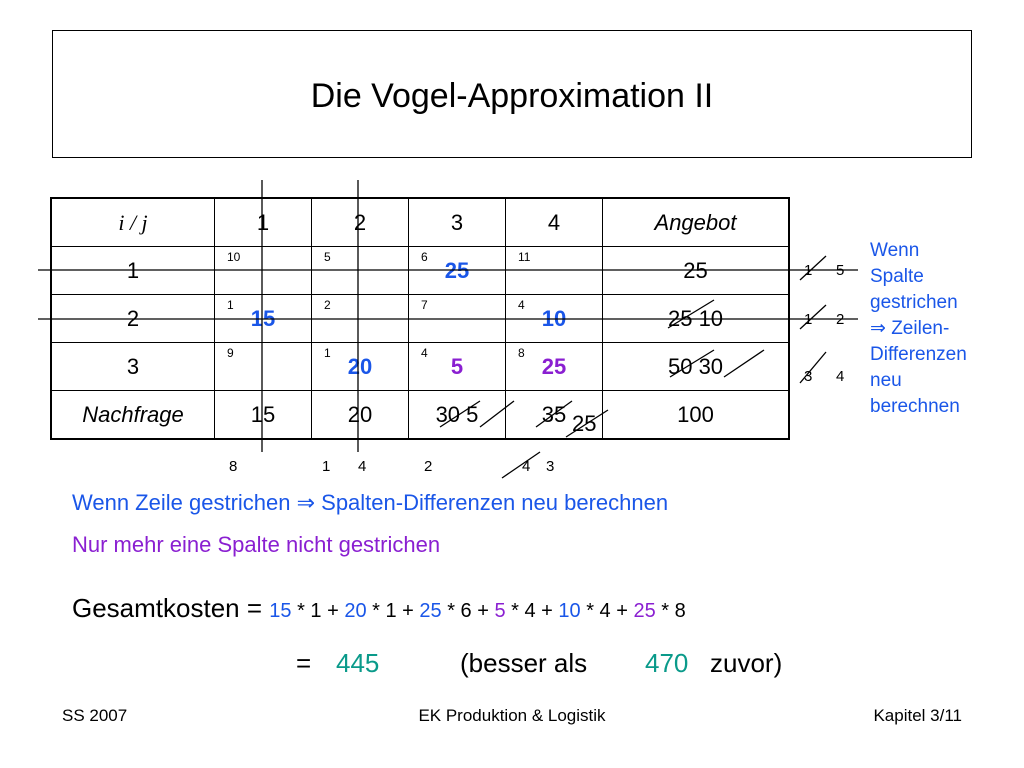 The image size is (1024, 768). What do you see at coordinates (554, 318) in the screenshot?
I see `allocation-value: 10` at bounding box center [554, 318].